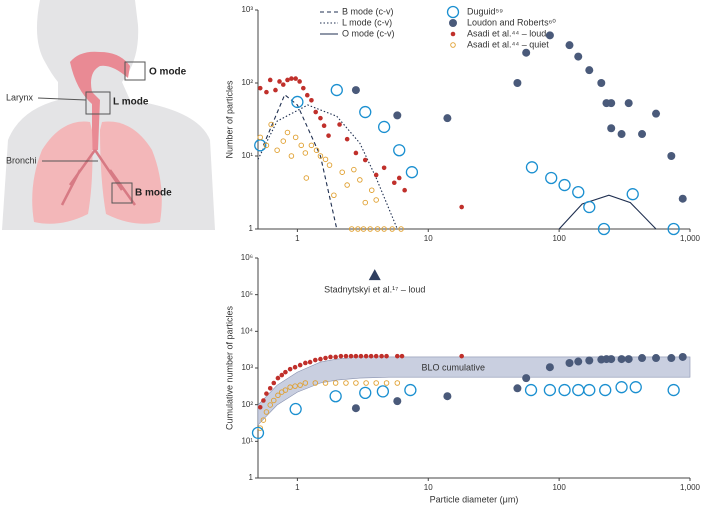 The image size is (701, 512). What do you see at coordinates (453, 367) in the screenshot?
I see `band-label: BLO cumulative` at bounding box center [453, 367].